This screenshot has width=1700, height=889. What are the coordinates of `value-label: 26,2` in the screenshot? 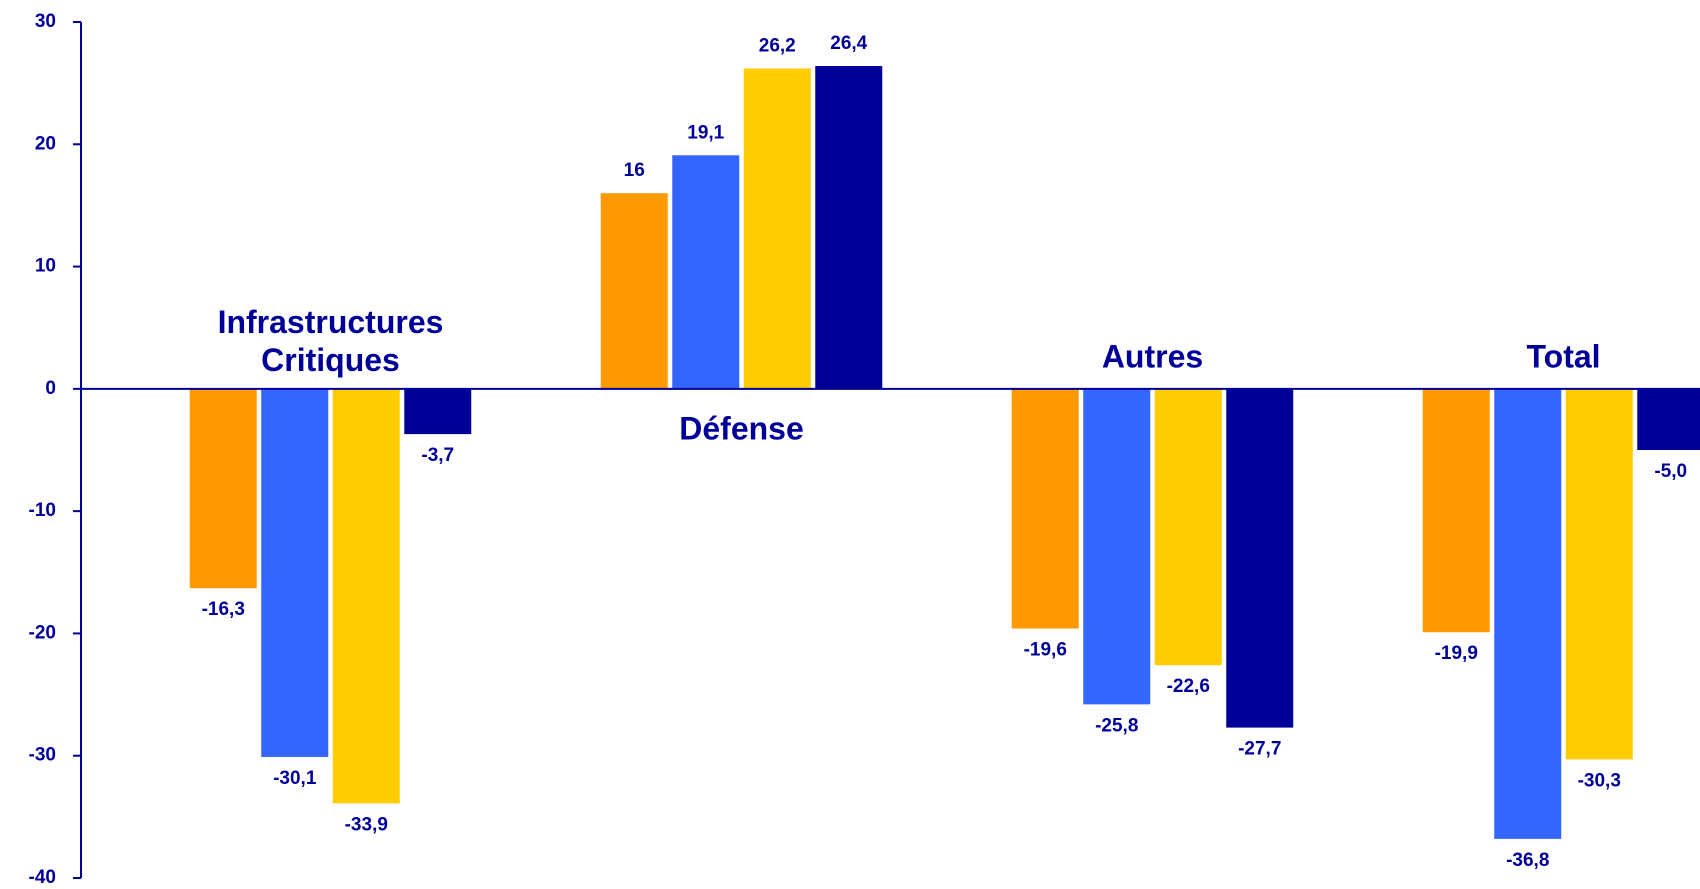 It's located at (777, 45).